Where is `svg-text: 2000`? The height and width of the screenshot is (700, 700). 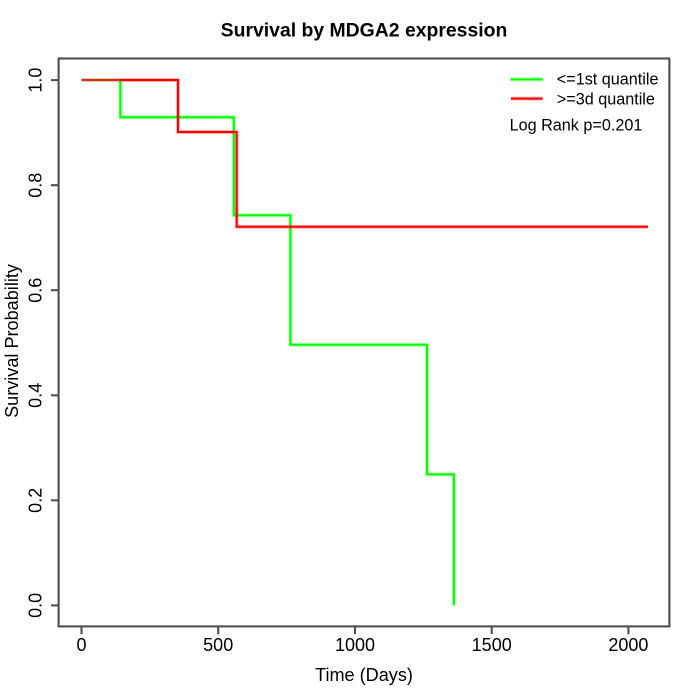
svg-text: 2000 is located at coordinates (628, 645).